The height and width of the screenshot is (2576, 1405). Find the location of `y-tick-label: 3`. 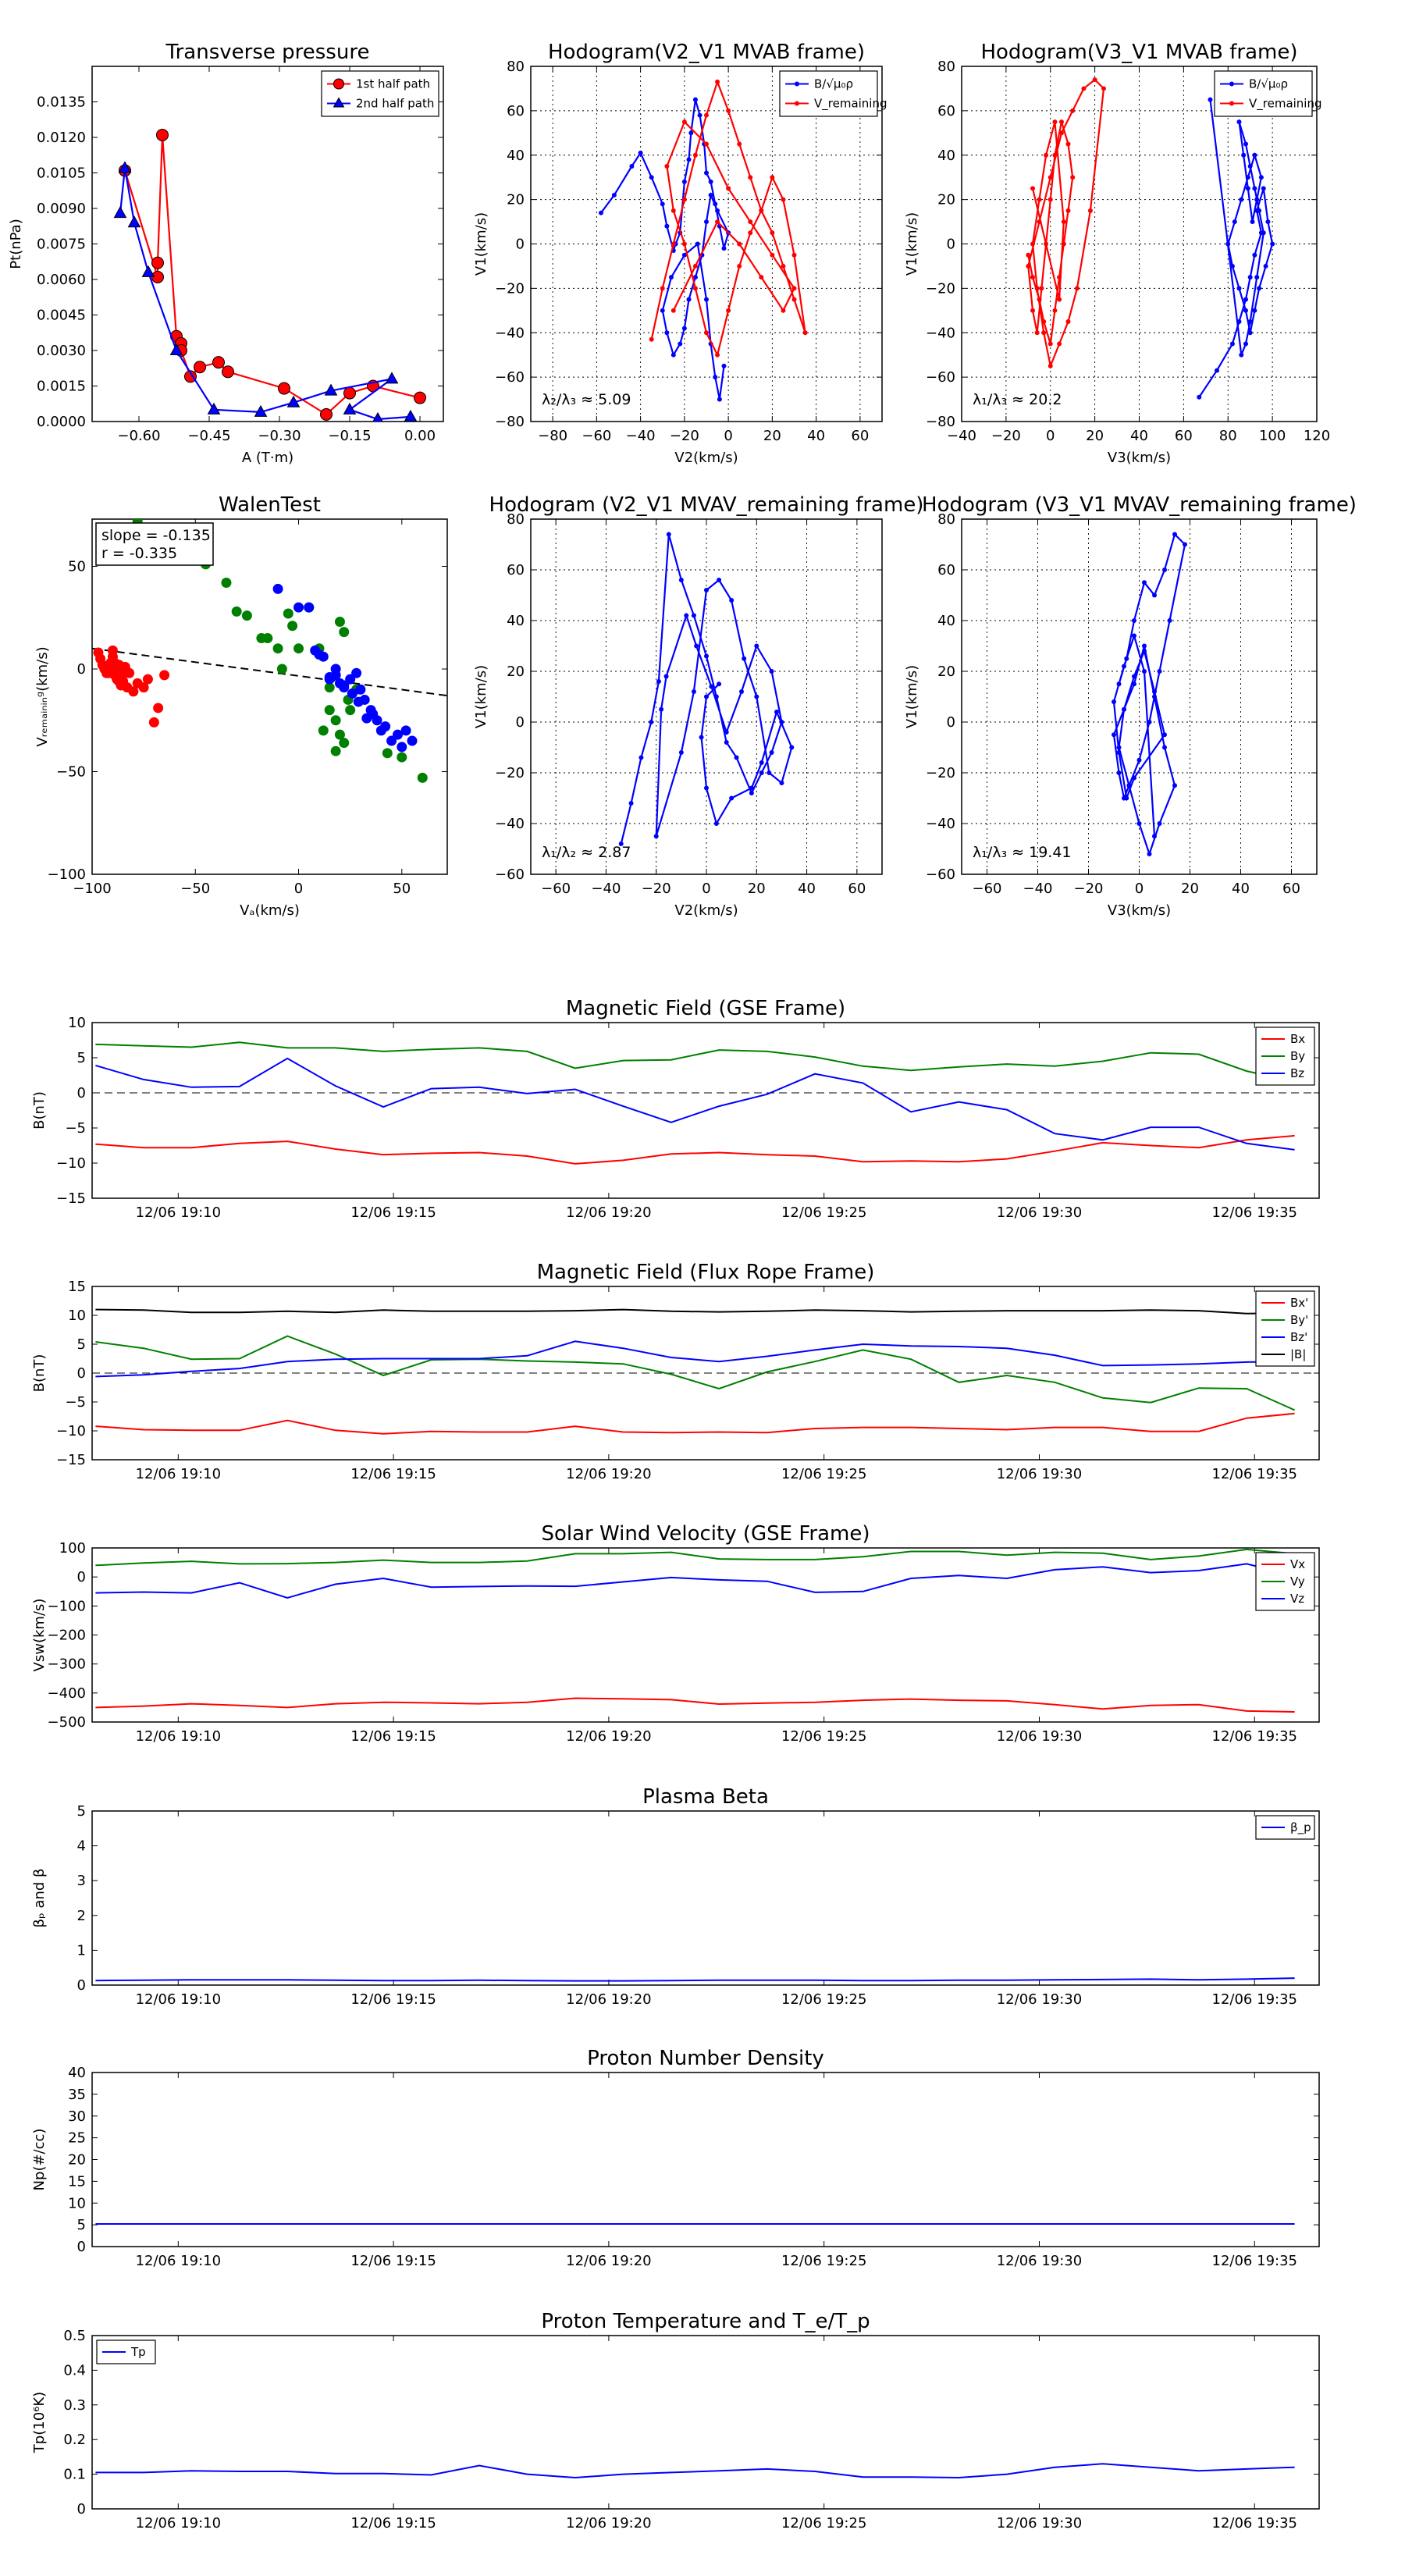

y-tick-label: 3 is located at coordinates (81, 1881).